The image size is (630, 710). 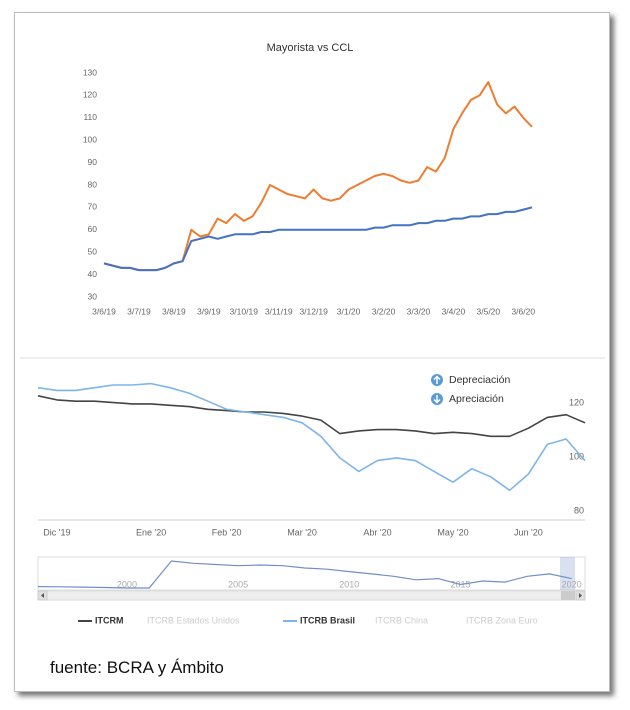 What do you see at coordinates (304, 574) in the screenshot?
I see `navigator-line` at bounding box center [304, 574].